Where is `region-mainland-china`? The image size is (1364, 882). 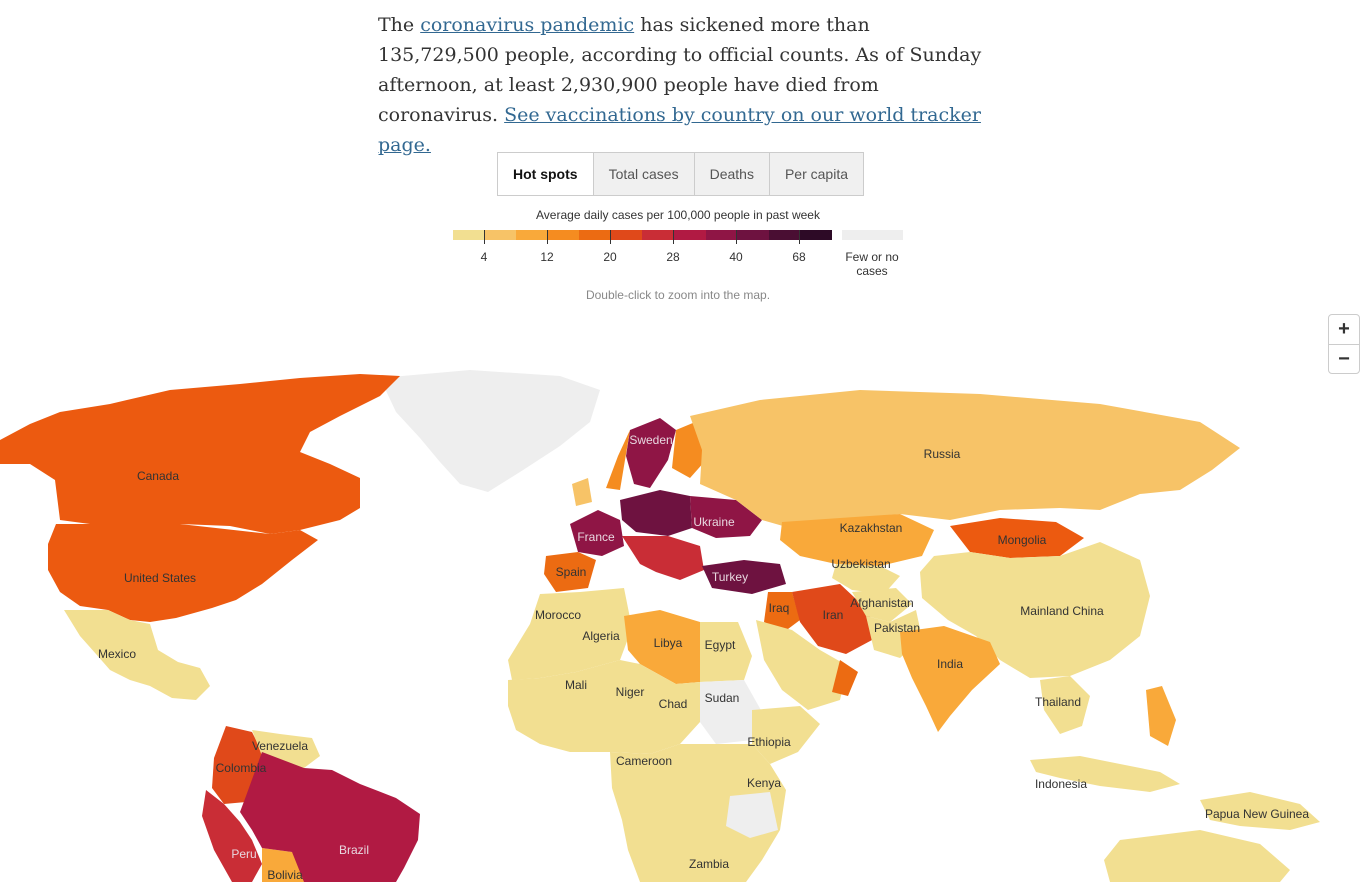 region-mainland-china is located at coordinates (1035, 610).